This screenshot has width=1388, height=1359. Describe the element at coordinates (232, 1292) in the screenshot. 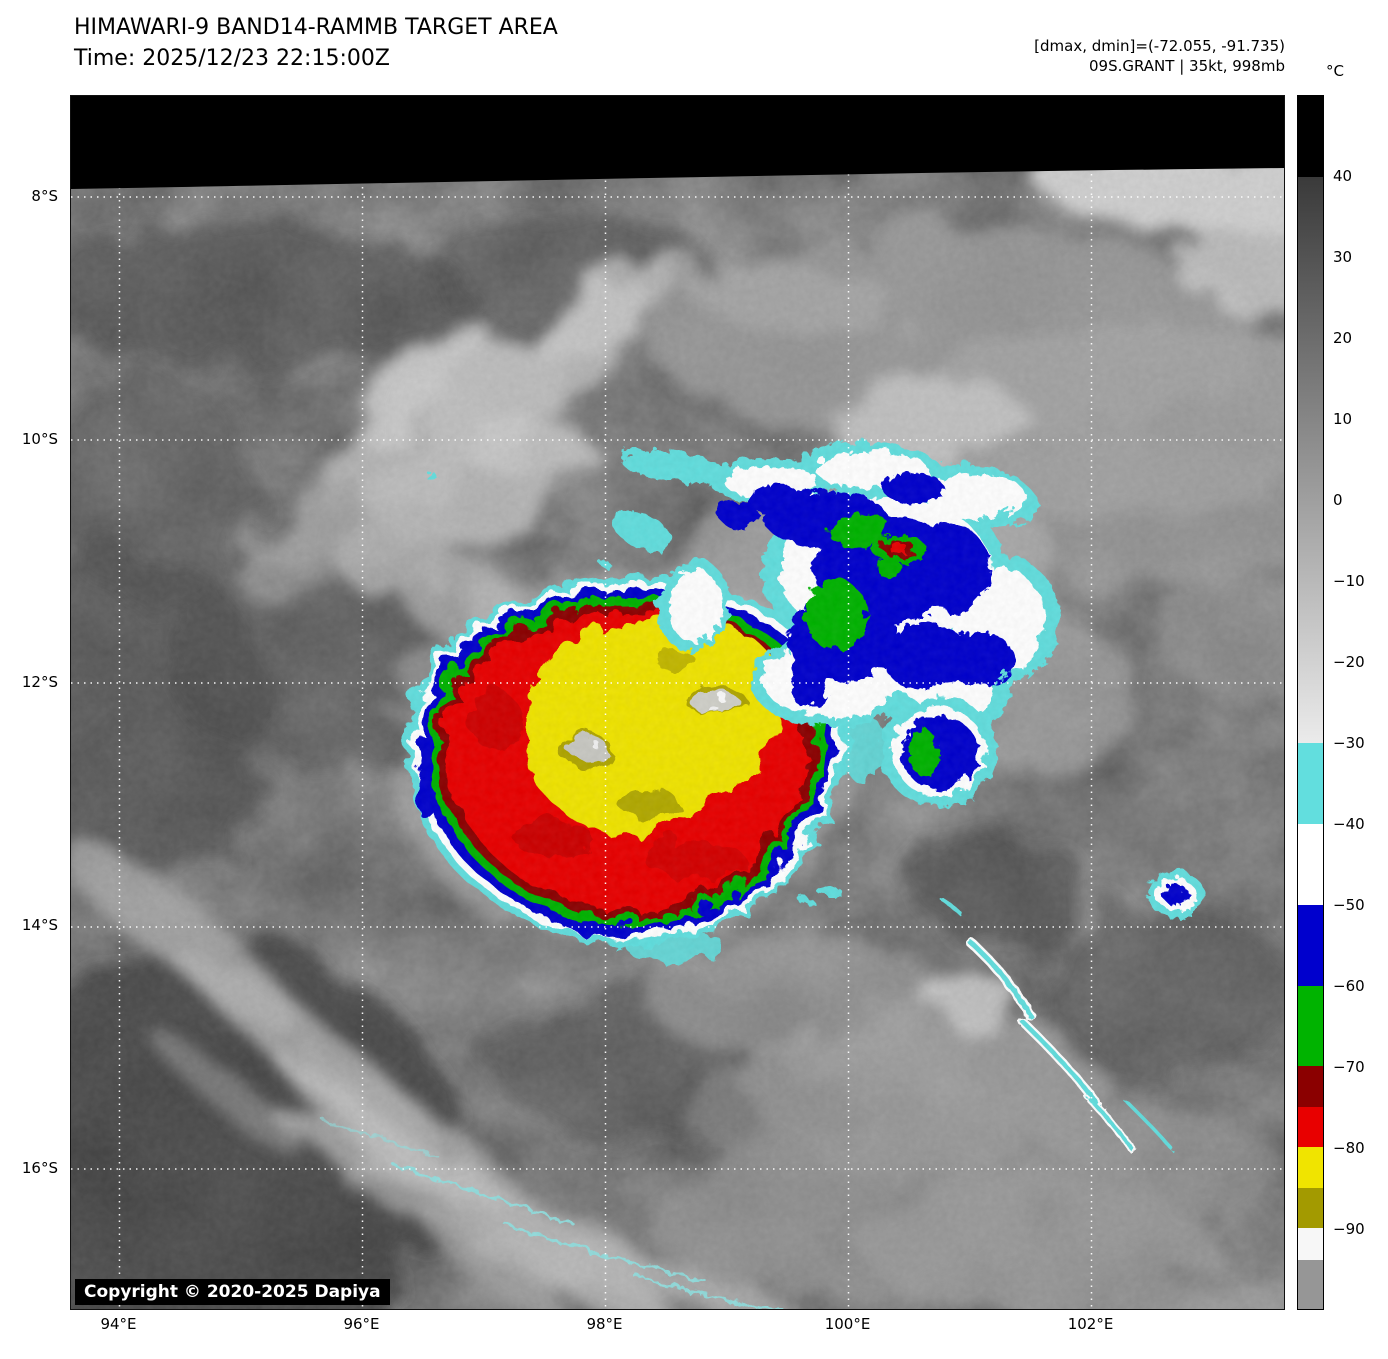

I see `copyright-badge: Copyright © 2020-2025 Dapiya` at that location.